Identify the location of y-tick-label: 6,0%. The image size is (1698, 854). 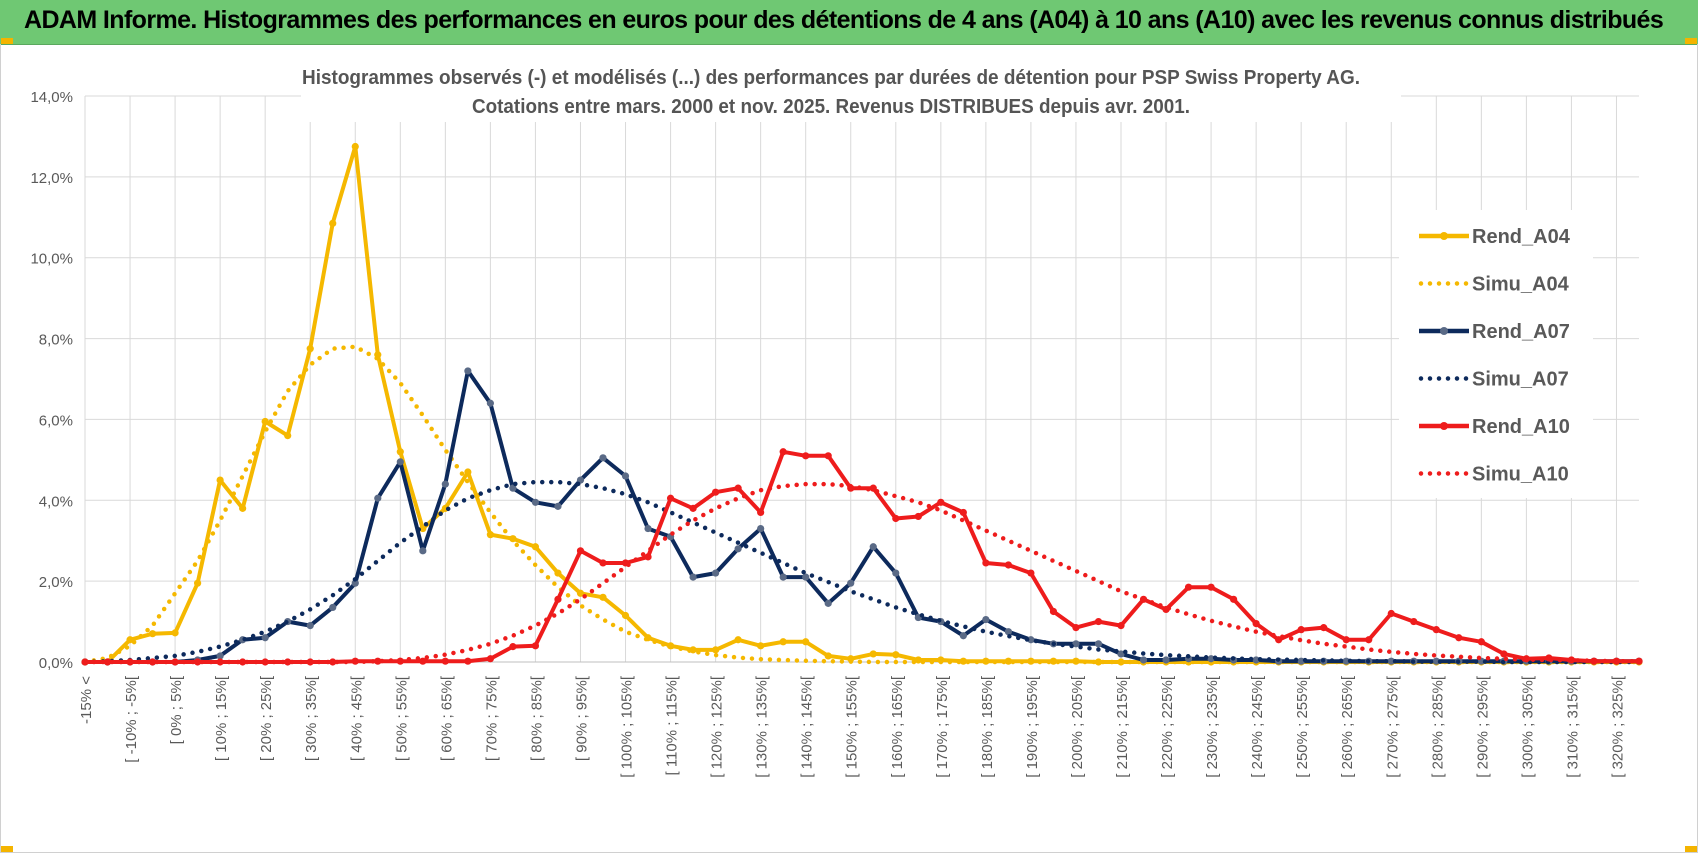
(56, 420).